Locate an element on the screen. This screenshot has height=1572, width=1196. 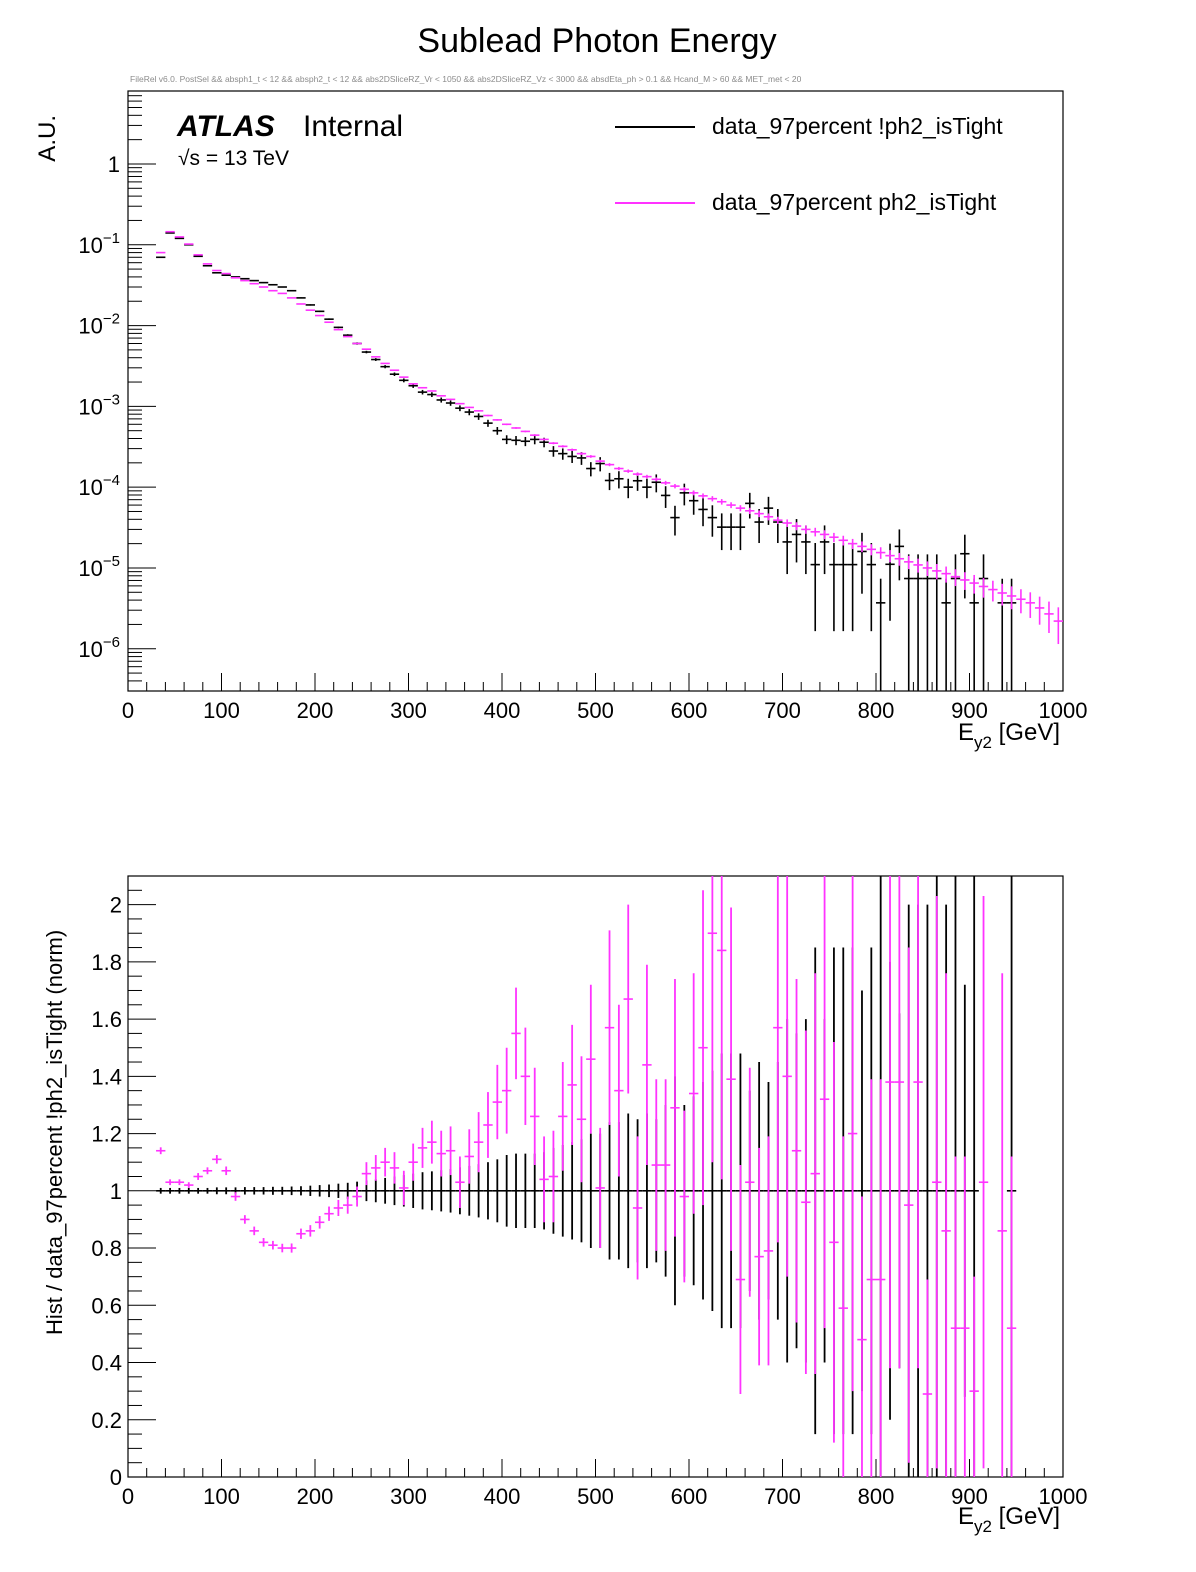
bottom-y-tick-label: 0 is located at coordinates (116, 1477).